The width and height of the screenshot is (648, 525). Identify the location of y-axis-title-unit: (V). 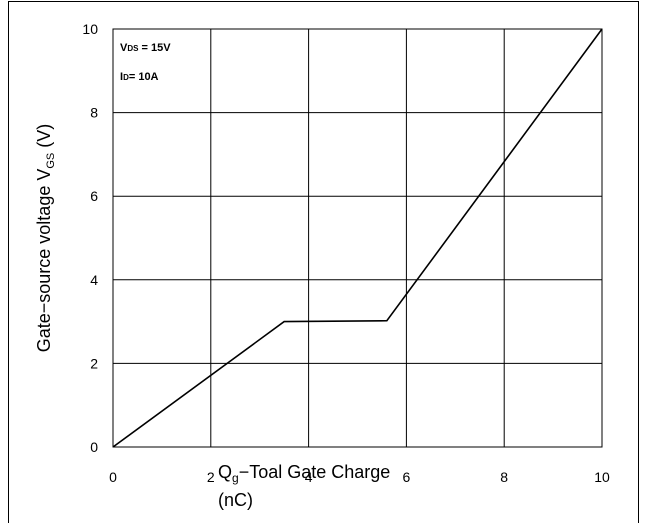
(44, 138).